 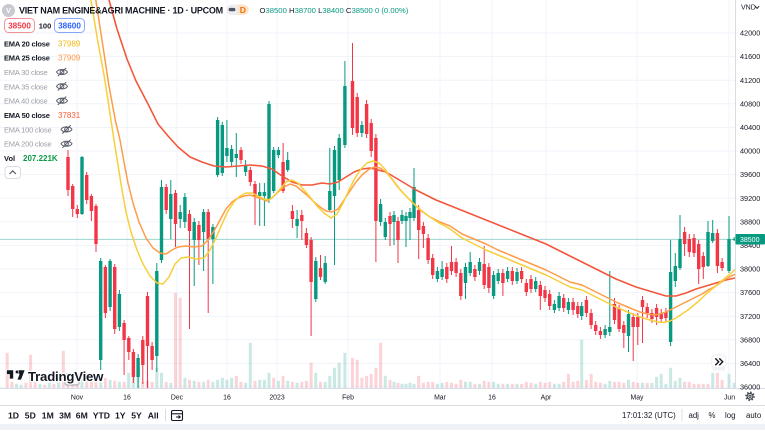 What do you see at coordinates (153, 416) in the screenshot?
I see `svg-text: All` at bounding box center [153, 416].